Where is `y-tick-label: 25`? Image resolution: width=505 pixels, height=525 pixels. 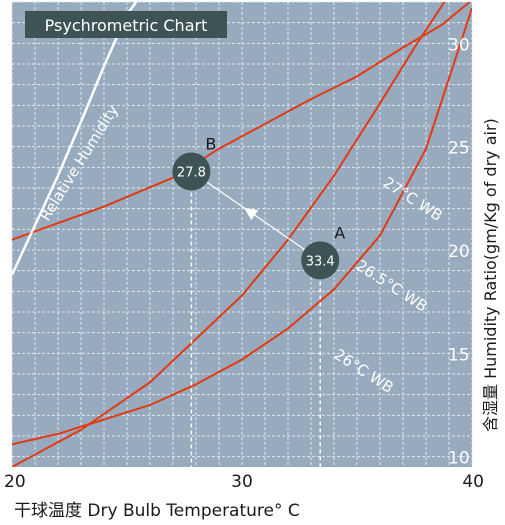
y-tick-label: 25 is located at coordinates (459, 149).